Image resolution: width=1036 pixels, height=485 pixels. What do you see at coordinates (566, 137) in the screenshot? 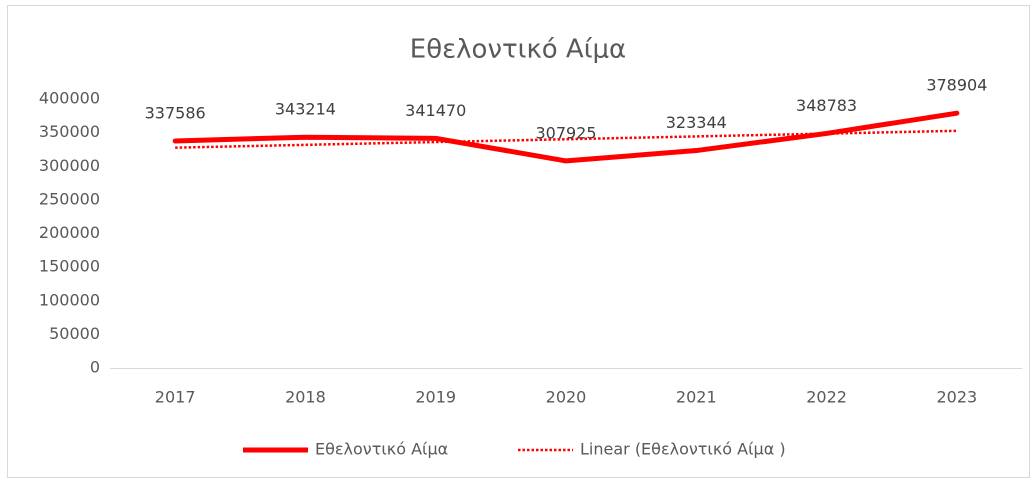
I see `data-line` at bounding box center [566, 137].